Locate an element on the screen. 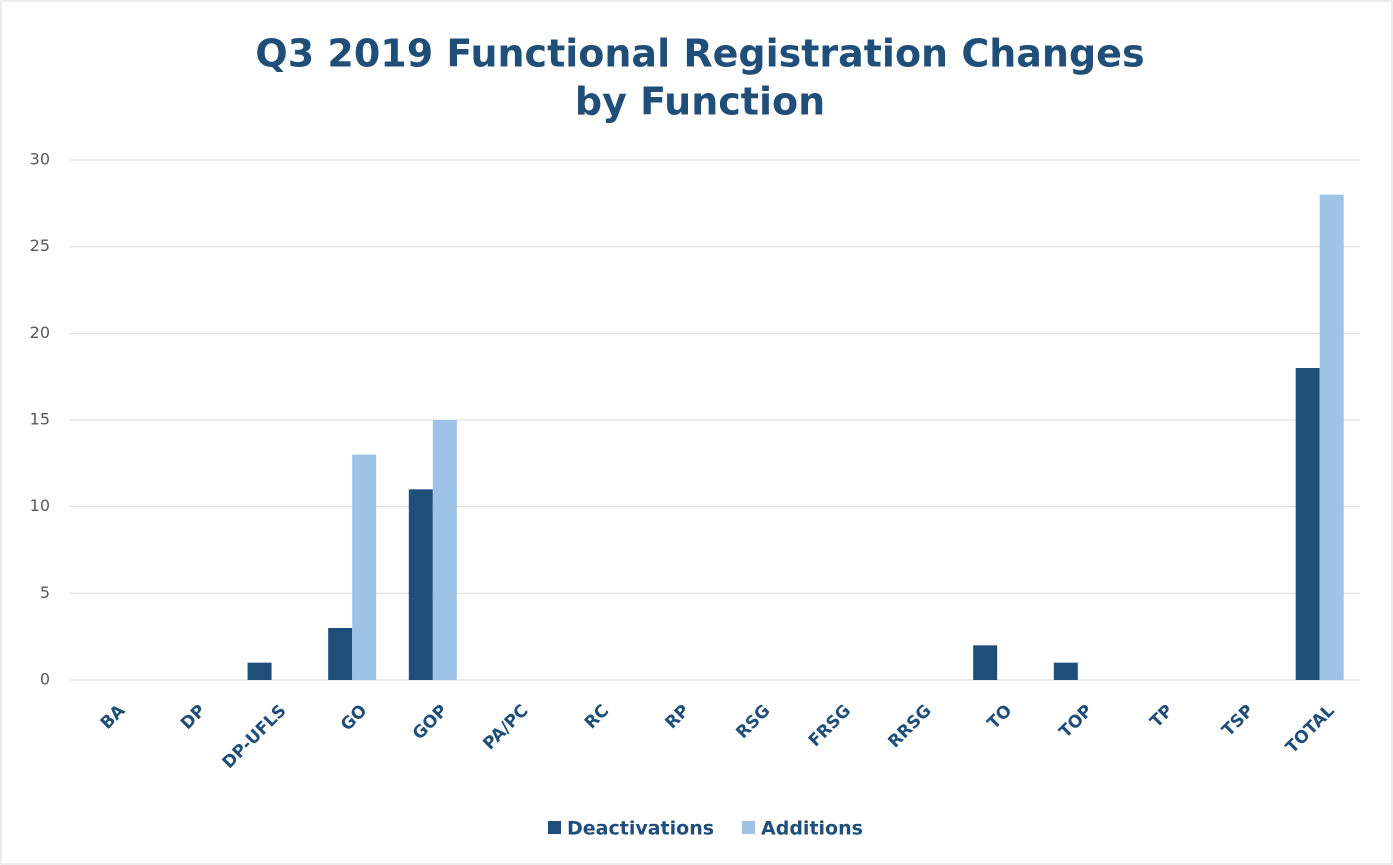 This screenshot has height=865, width=1393. legend-label: Deactivations is located at coordinates (640, 829).